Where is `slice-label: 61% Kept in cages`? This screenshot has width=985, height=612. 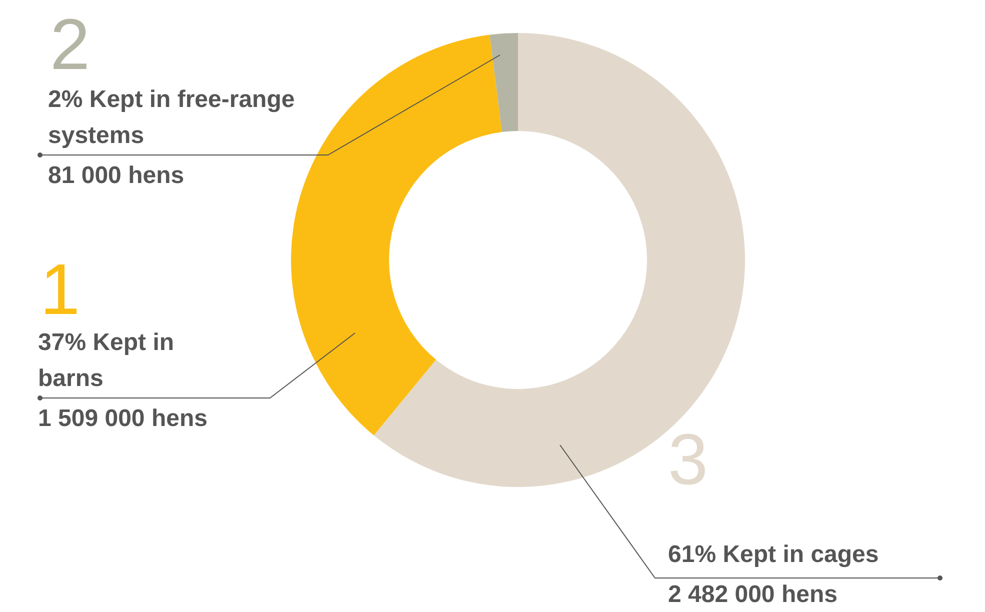 slice-label: 61% Kept in cages is located at coordinates (774, 555).